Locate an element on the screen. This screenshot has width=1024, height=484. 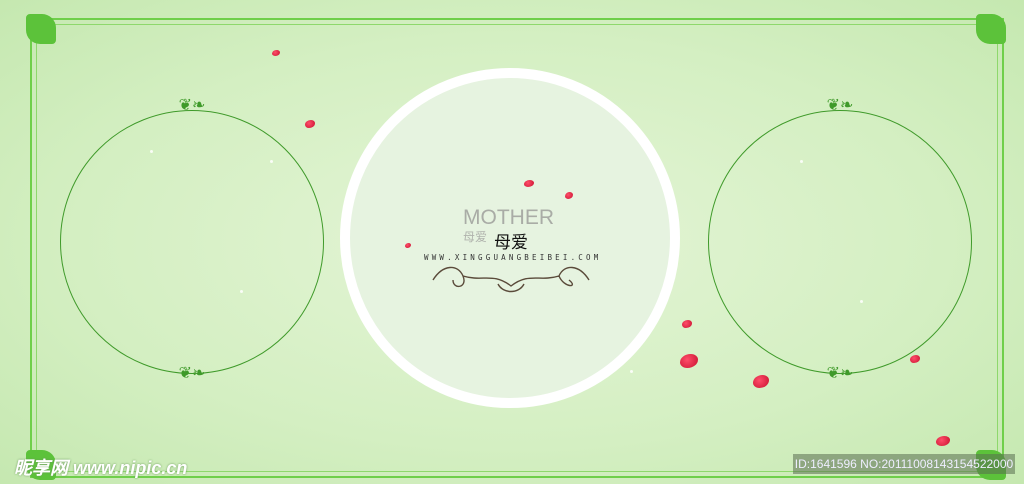
website-url: WWW.XINGGUANGBEIBEI.COM is located at coordinates (513, 257).